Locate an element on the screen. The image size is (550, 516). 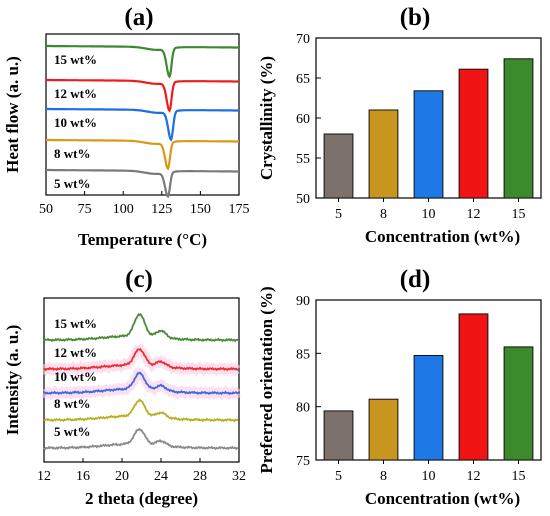
panel-label-b: (b) is located at coordinates (415, 17).